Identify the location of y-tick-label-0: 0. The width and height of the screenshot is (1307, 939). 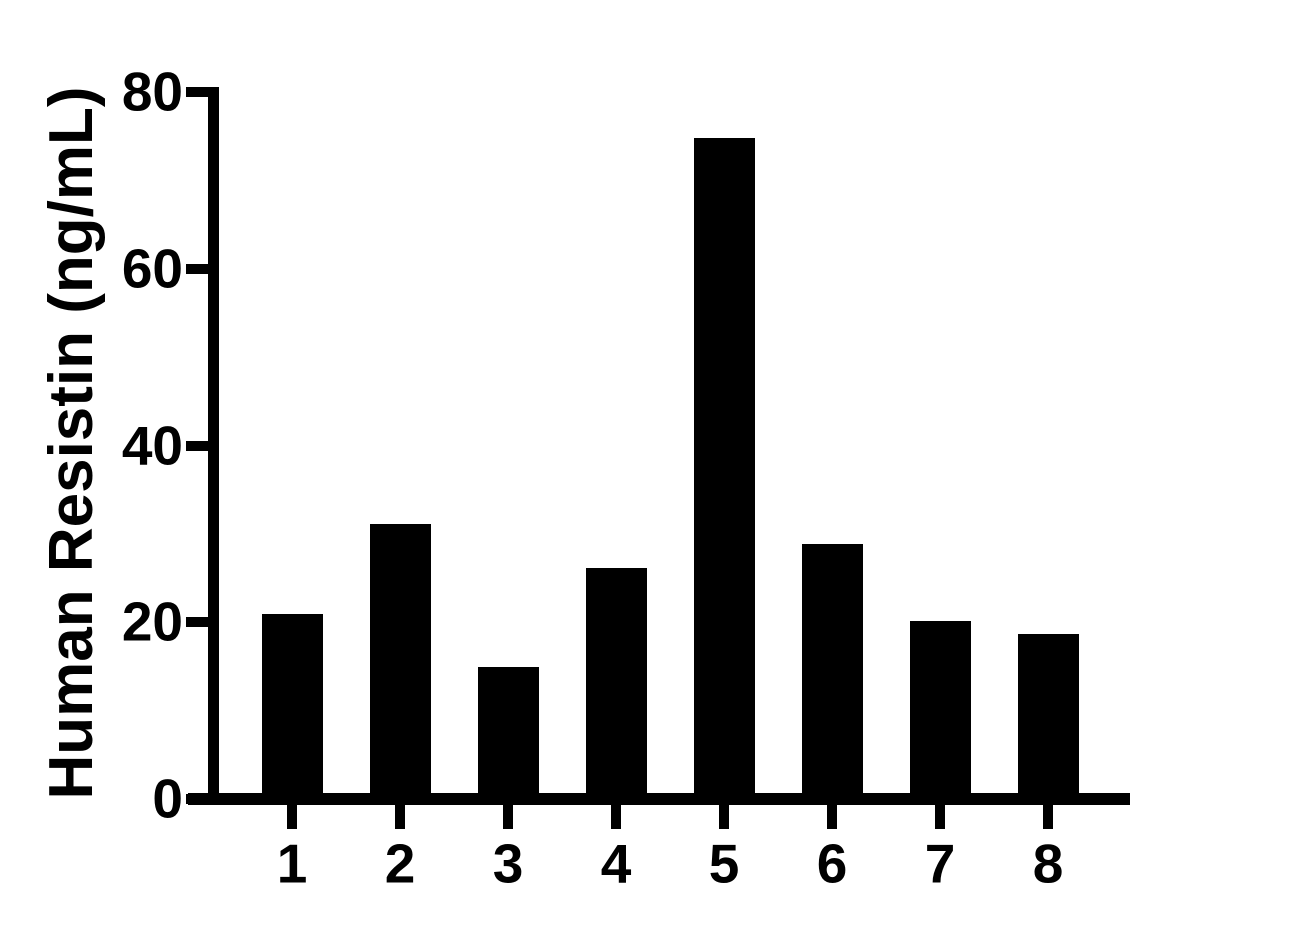
(167, 798).